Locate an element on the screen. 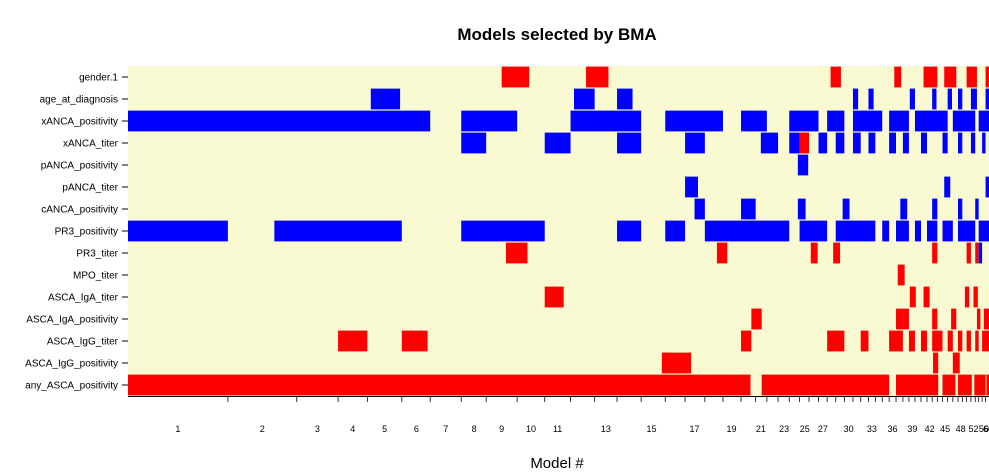  x-tick-label-21: 21 is located at coordinates (761, 429).